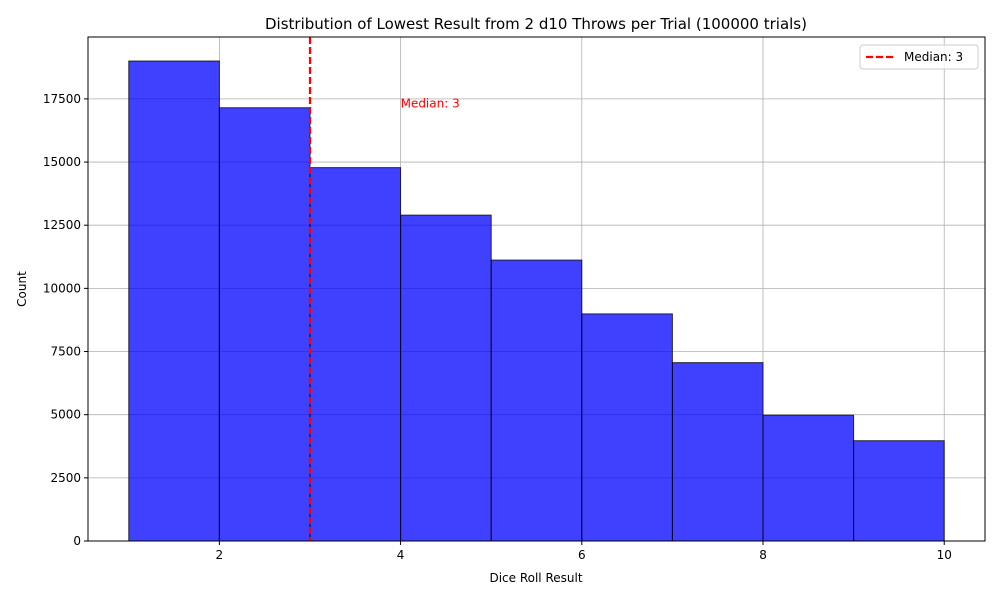 This screenshot has width=1000, height=600. Describe the element at coordinates (430, 104) in the screenshot. I see `median-annotation: Median: 3` at that location.